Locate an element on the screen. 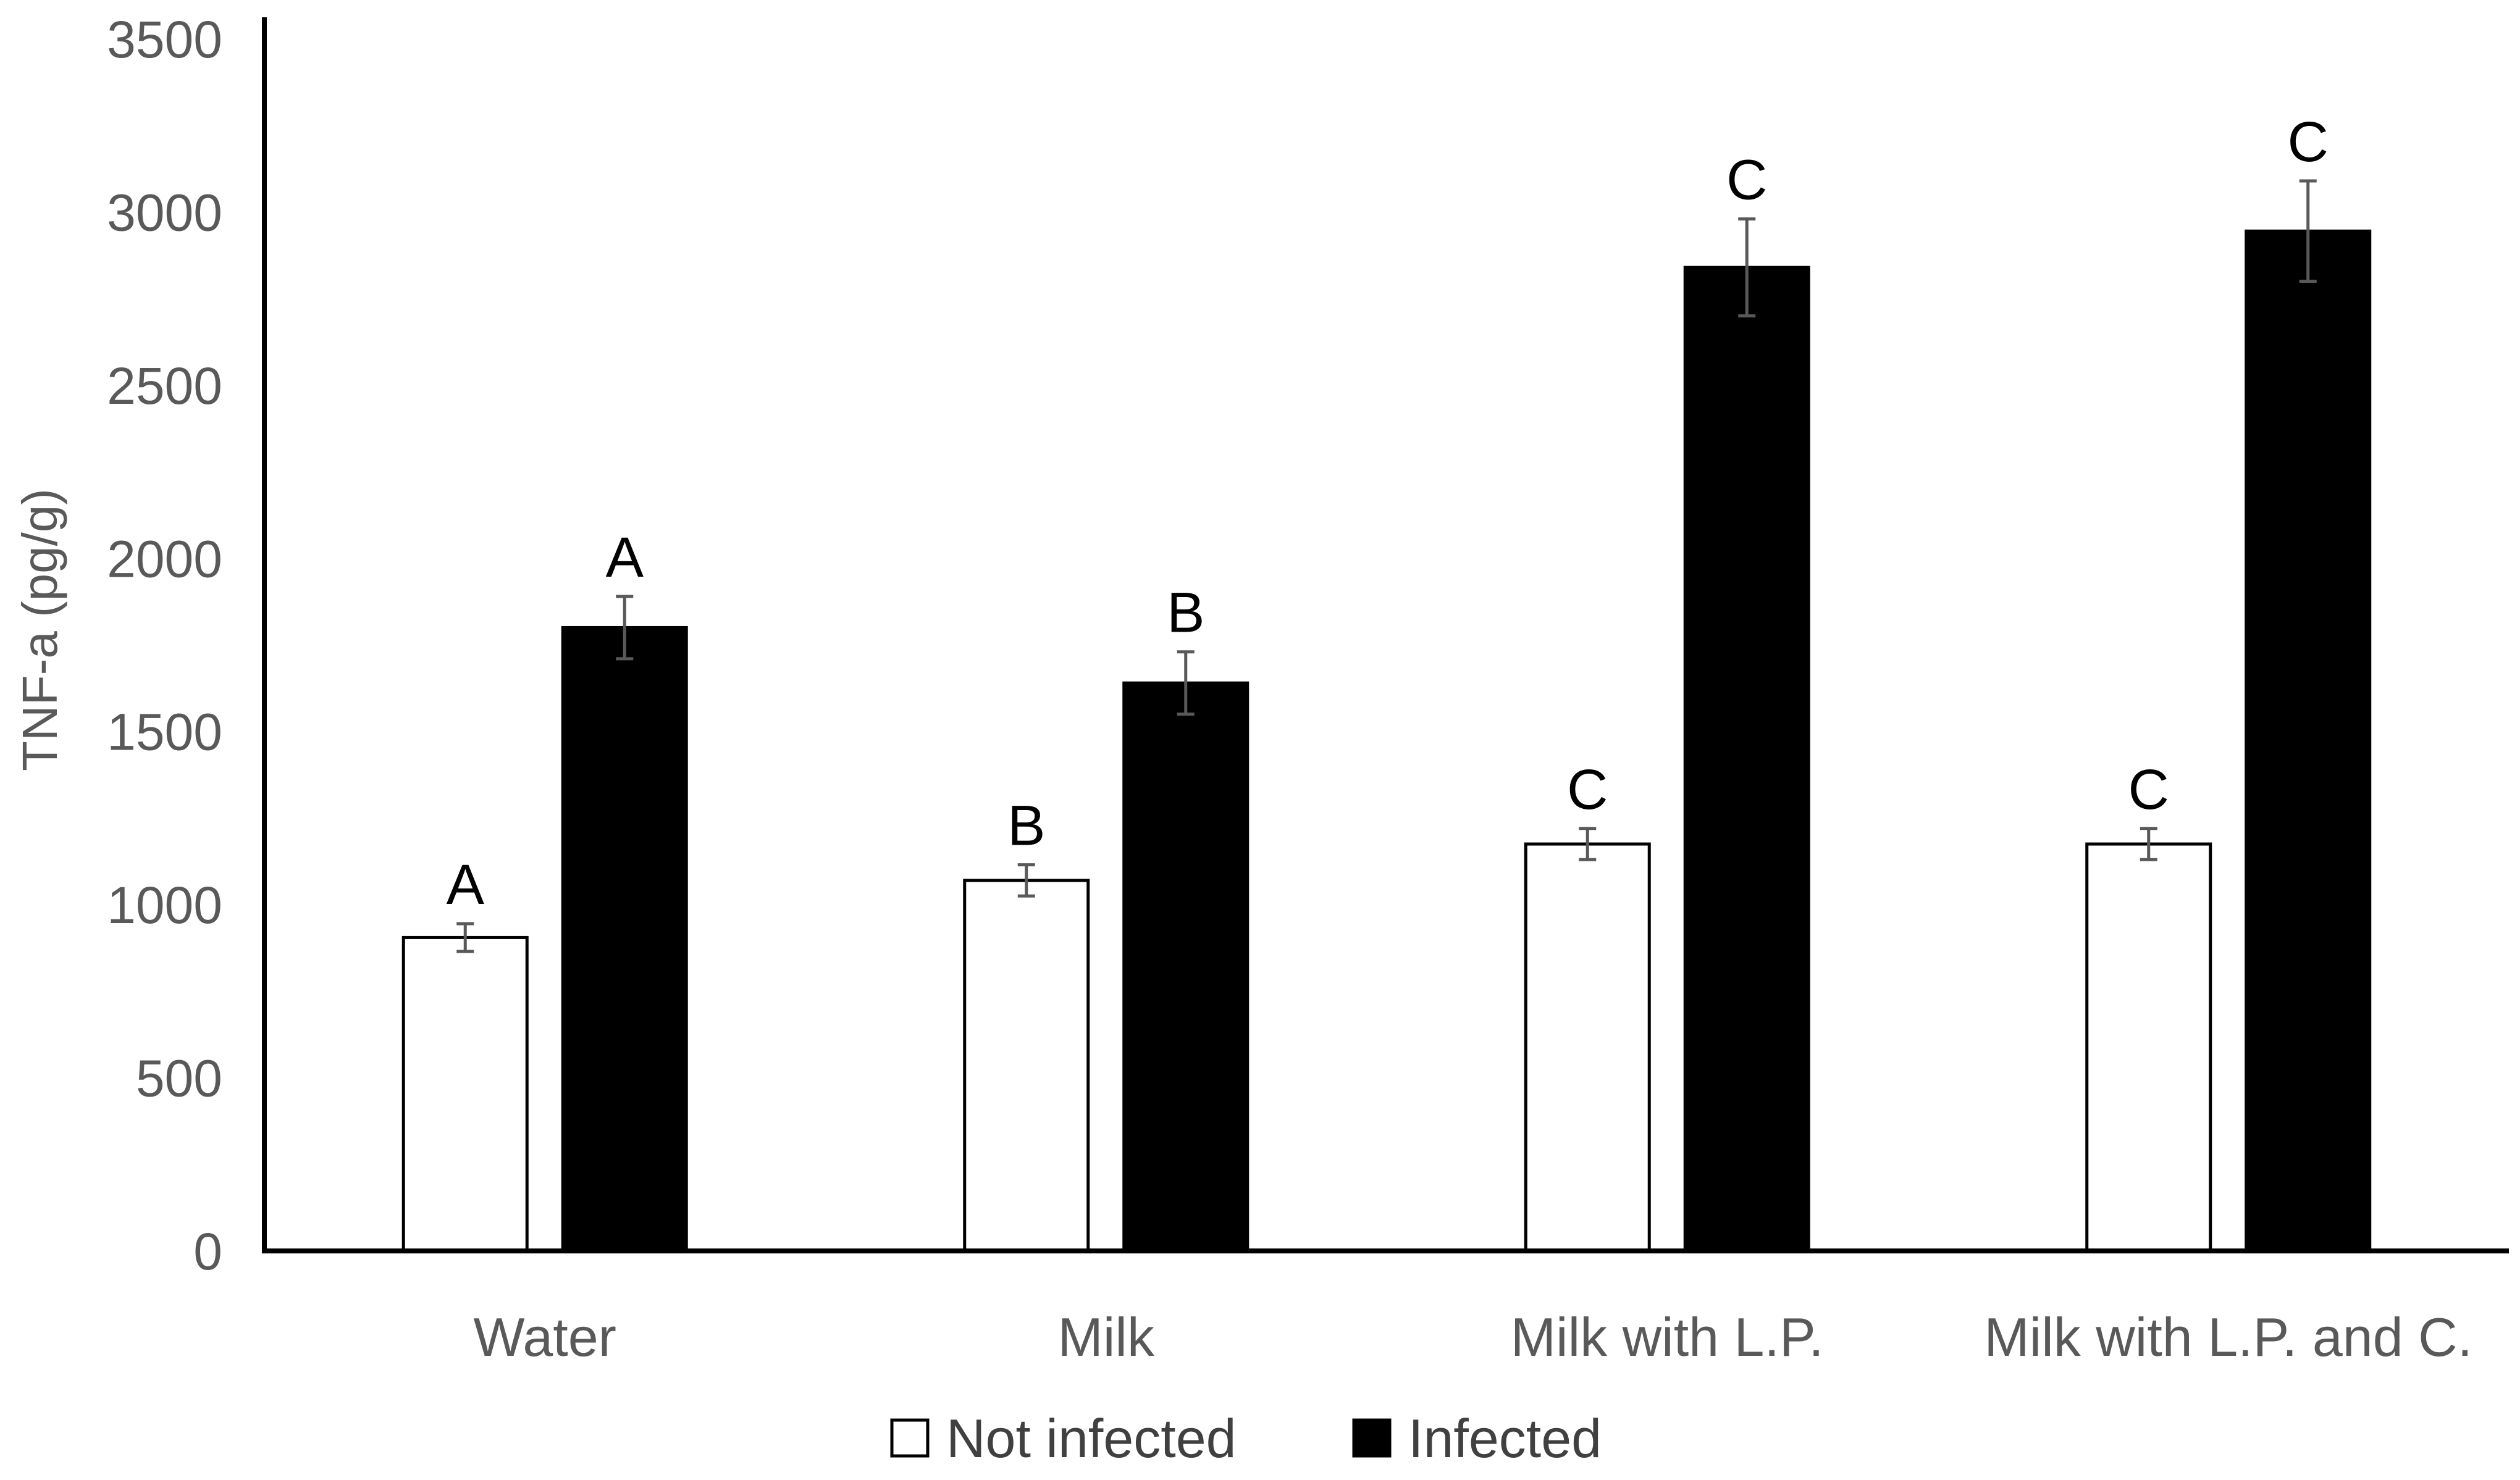  legend-swatch-not-infected is located at coordinates (910, 1438).